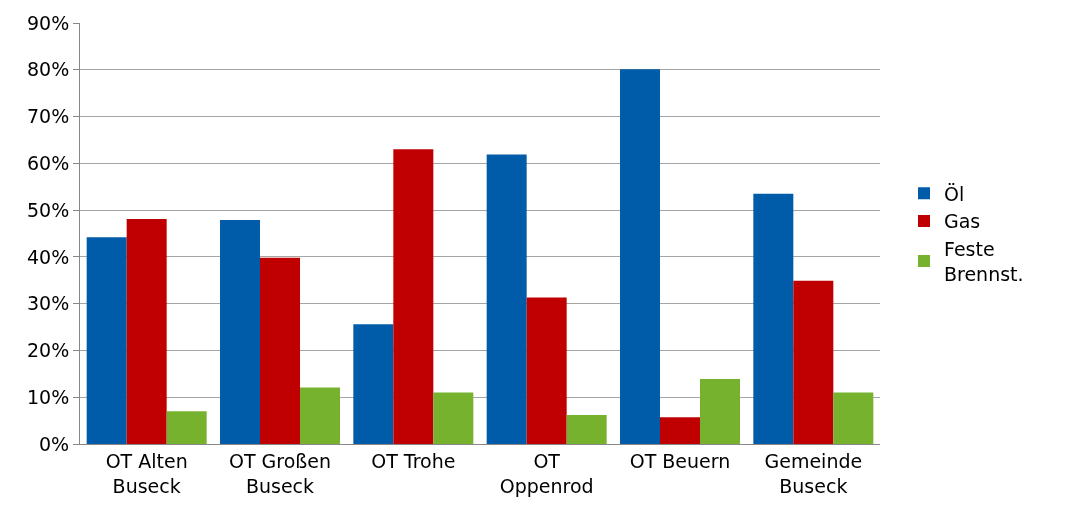 The image size is (1070, 509). I want to click on legend-label: Feste Brennst., so click(984, 261).